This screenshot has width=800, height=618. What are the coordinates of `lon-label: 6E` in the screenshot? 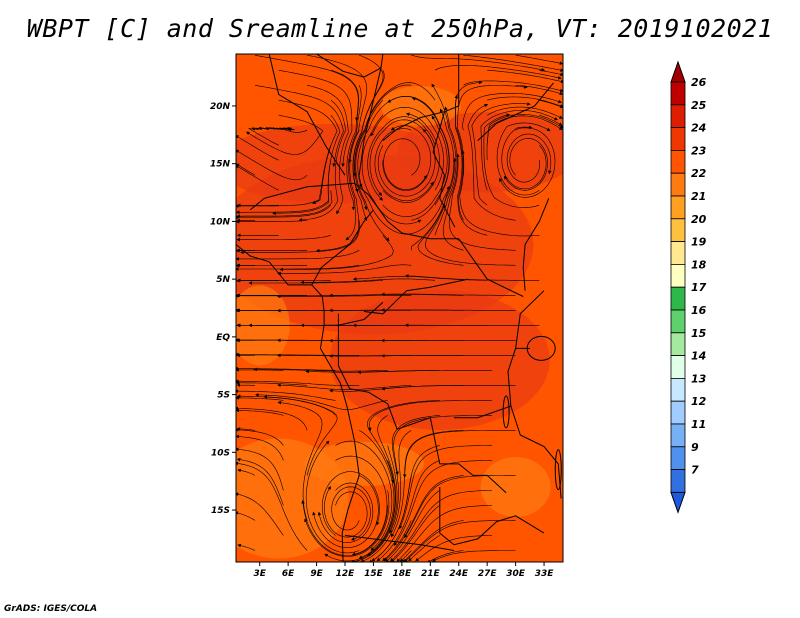 It's located at (288, 574).